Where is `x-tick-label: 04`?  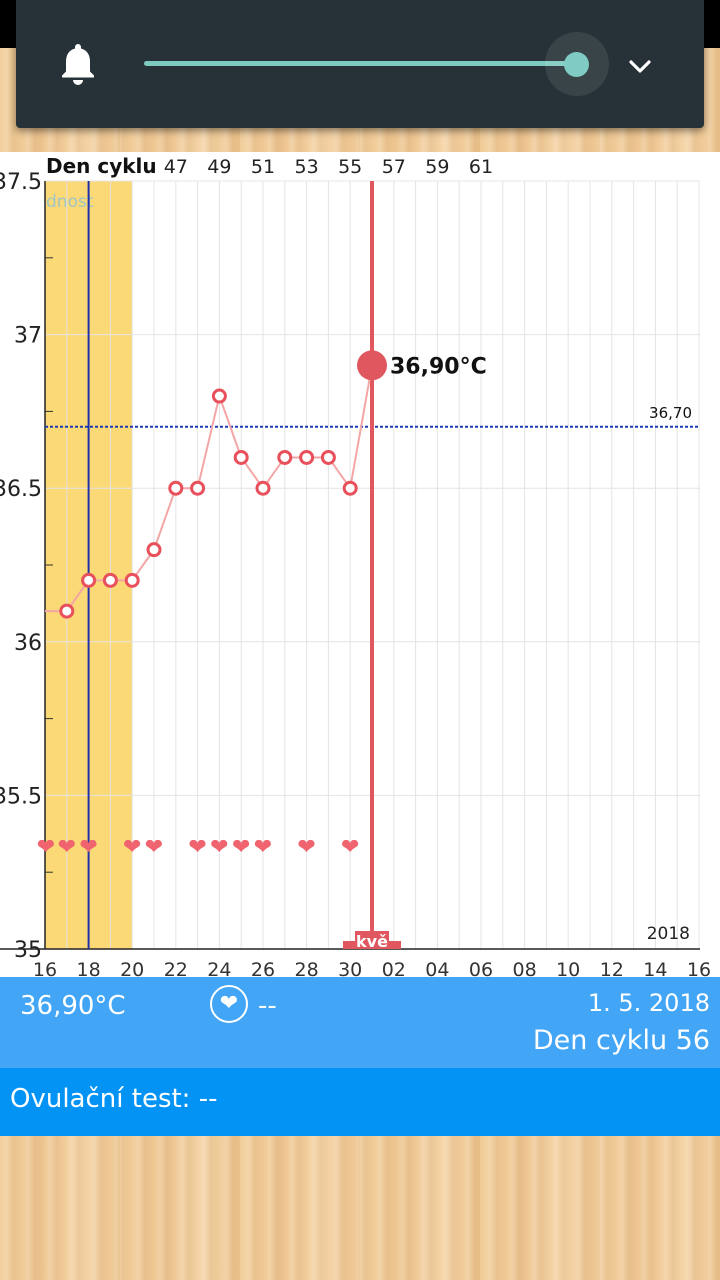
x-tick-label: 04 is located at coordinates (437, 968).